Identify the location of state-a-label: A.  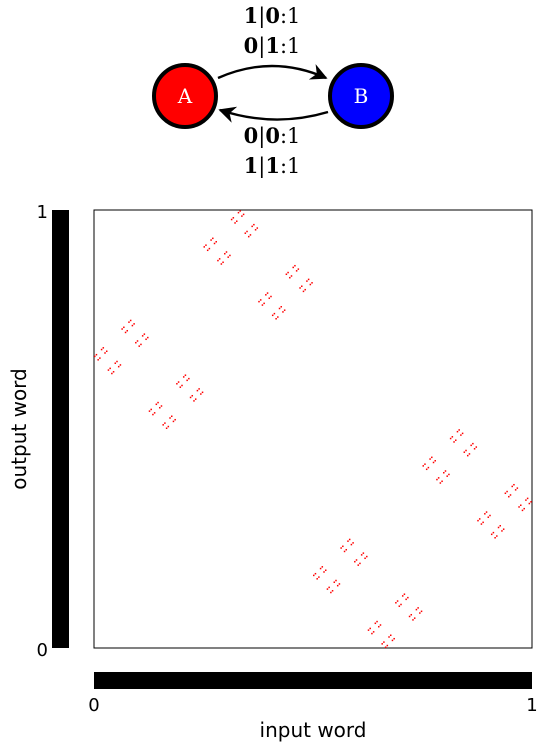
(185, 96).